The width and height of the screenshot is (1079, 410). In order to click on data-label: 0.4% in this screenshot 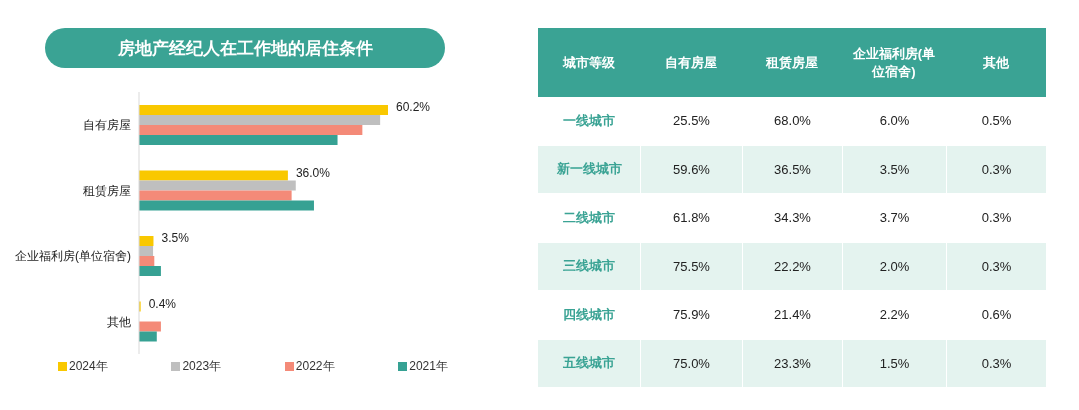, I will do `click(162, 303)`.